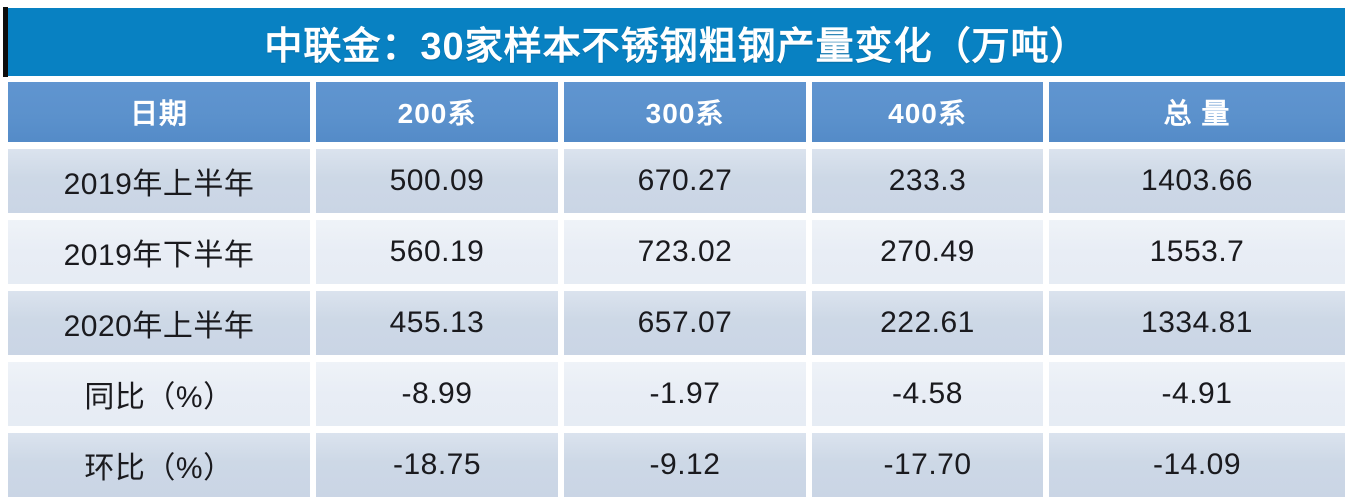 The width and height of the screenshot is (1350, 503). Describe the element at coordinates (159, 465) in the screenshot. I see `row-label: 环比（%）` at that location.